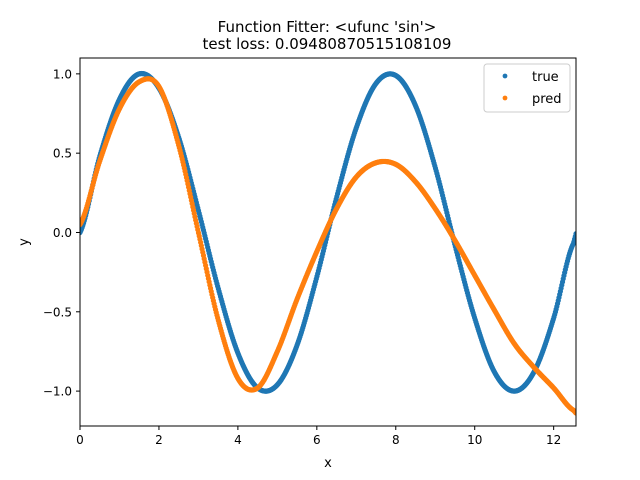 The width and height of the screenshot is (640, 480). I want to click on legend: true pred, so click(527, 88).